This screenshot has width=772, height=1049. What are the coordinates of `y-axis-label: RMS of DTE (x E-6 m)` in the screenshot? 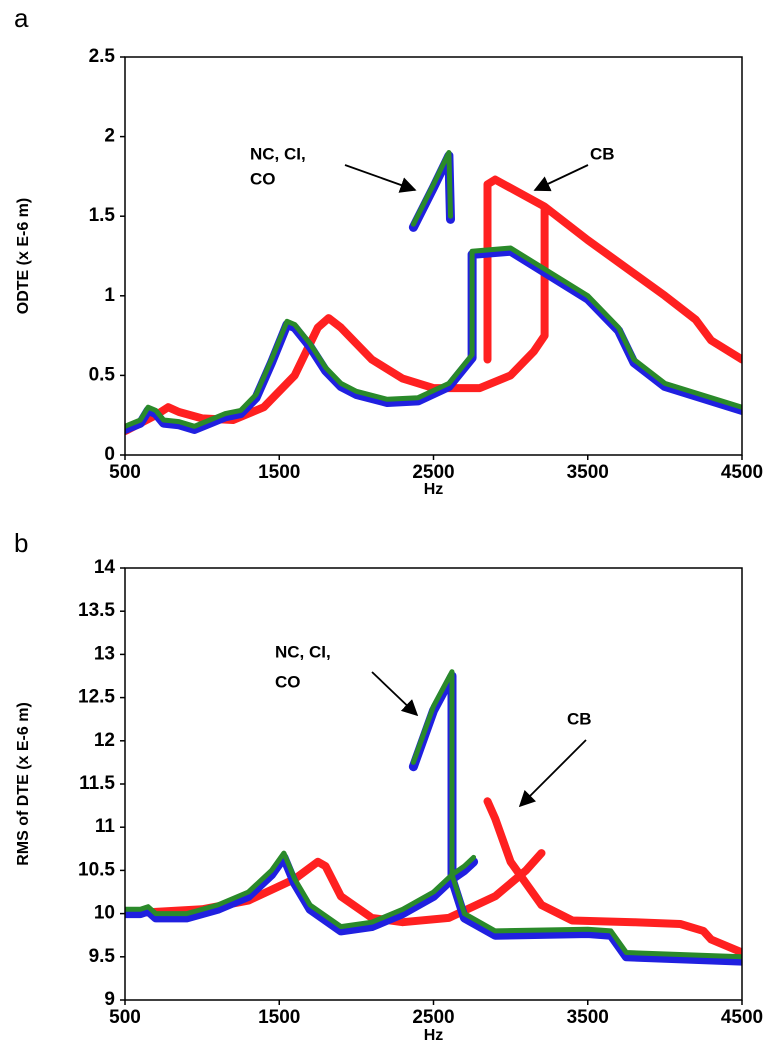 It's located at (23, 784).